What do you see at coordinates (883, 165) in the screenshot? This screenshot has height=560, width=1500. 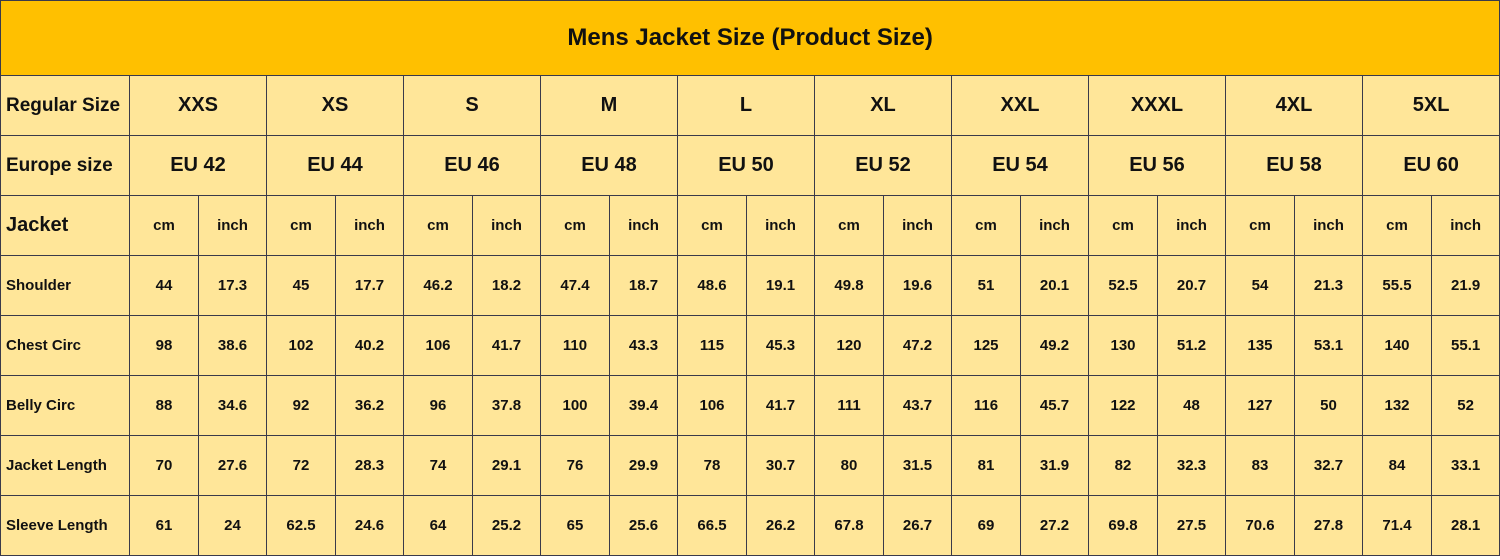 I see `europe-size-cell: EU 52` at bounding box center [883, 165].